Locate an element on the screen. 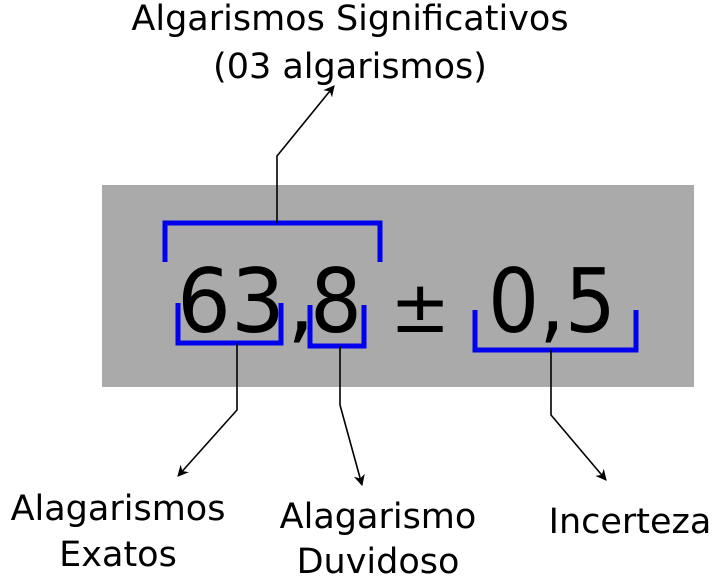 The width and height of the screenshot is (716, 577). significant-figures-bracket is located at coordinates (272, 241).